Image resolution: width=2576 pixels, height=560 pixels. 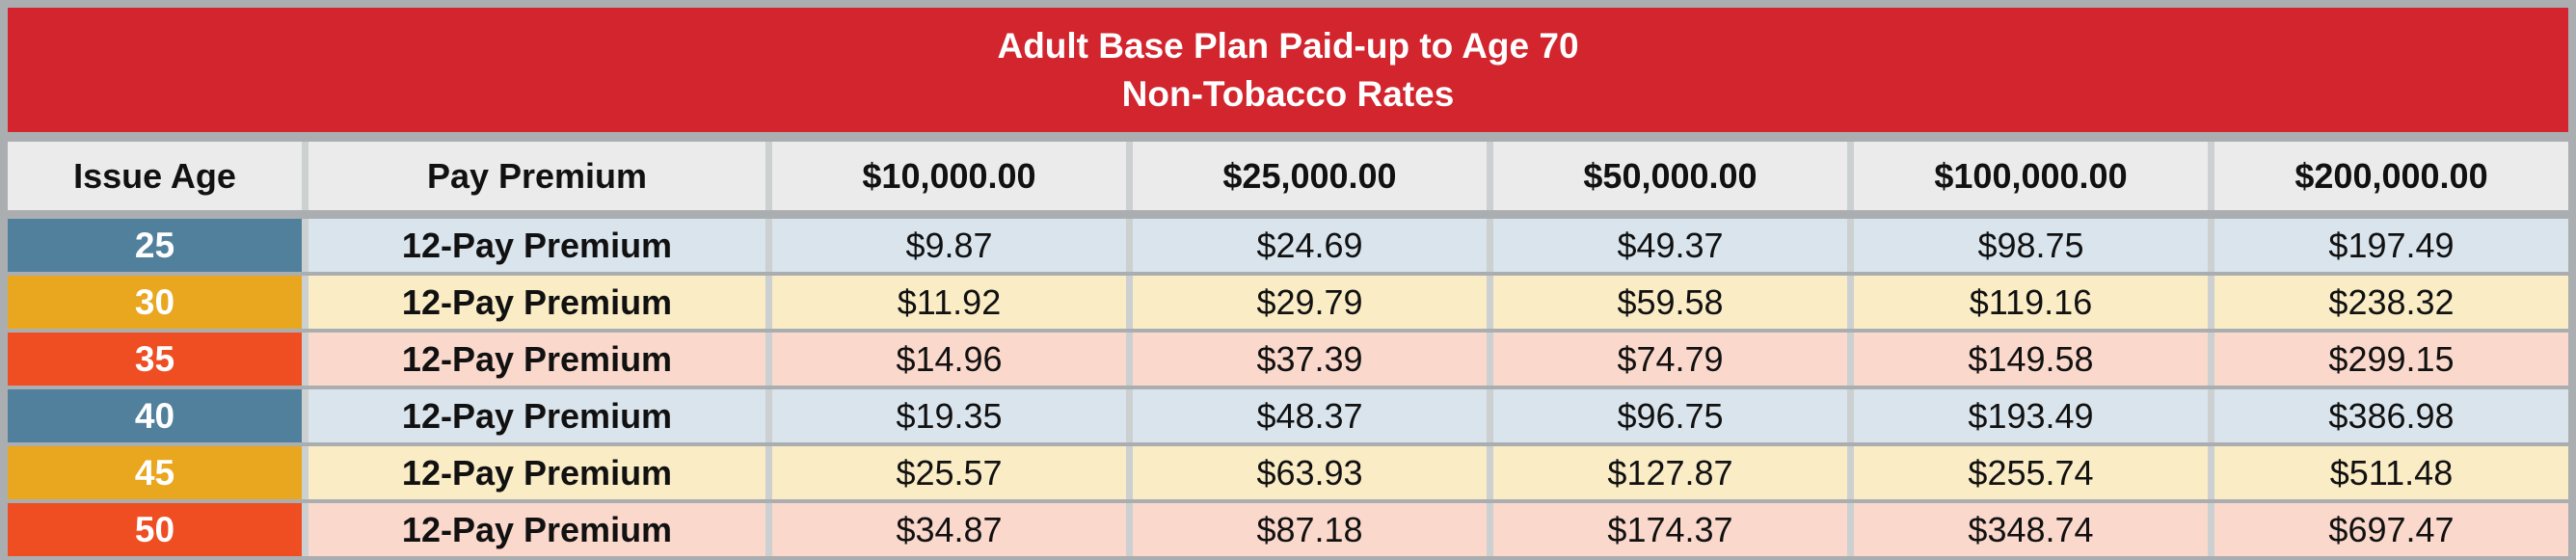 What do you see at coordinates (155, 176) in the screenshot?
I see `header-issue-age: Issue Age` at bounding box center [155, 176].